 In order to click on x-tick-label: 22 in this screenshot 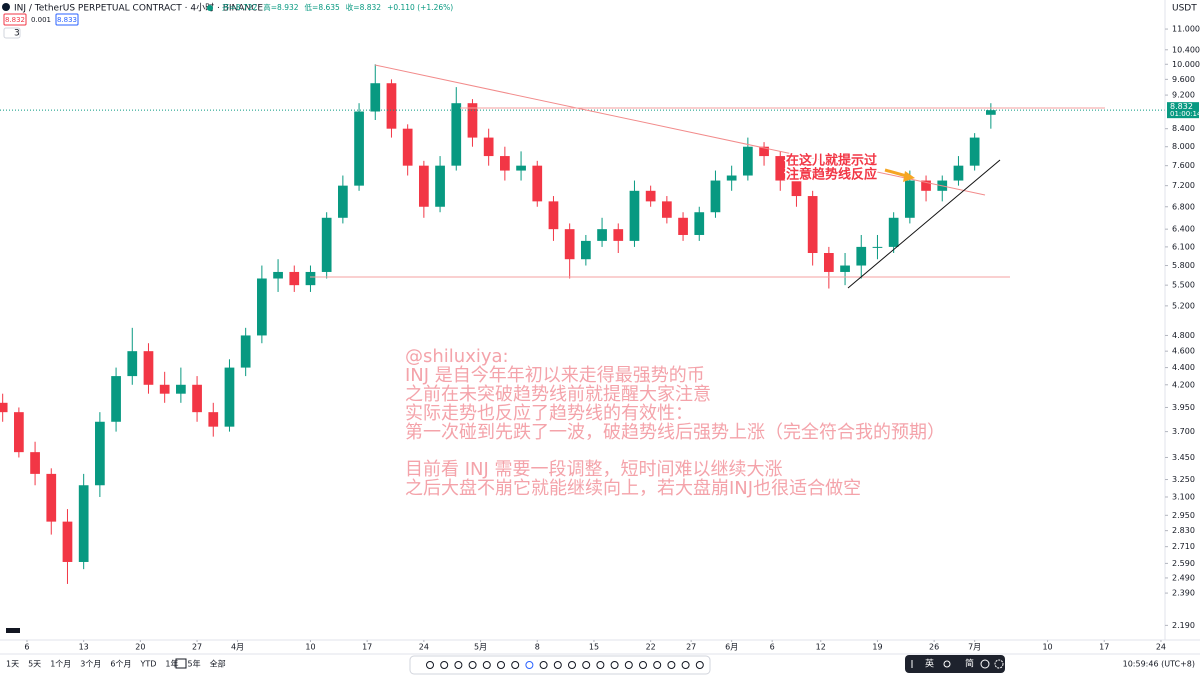, I will do `click(651, 647)`.